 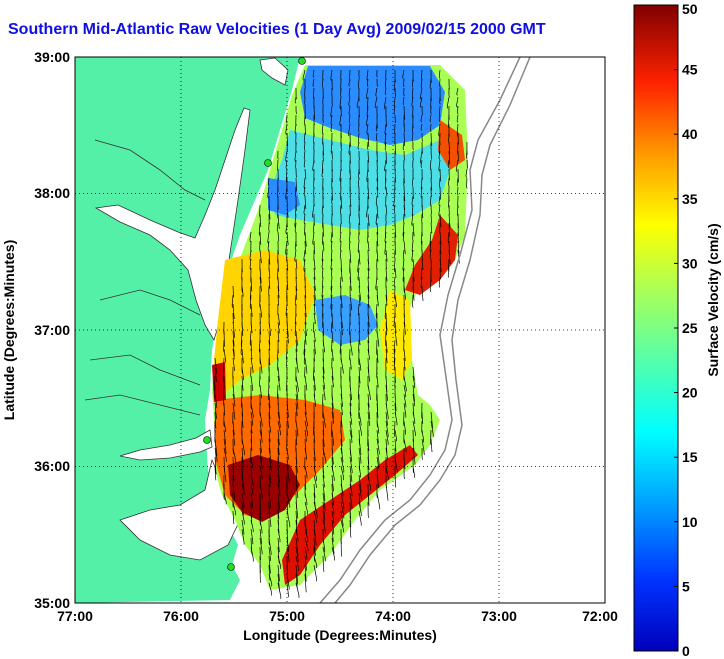 I want to click on x-tick-label: 75:00, so click(x=287, y=616).